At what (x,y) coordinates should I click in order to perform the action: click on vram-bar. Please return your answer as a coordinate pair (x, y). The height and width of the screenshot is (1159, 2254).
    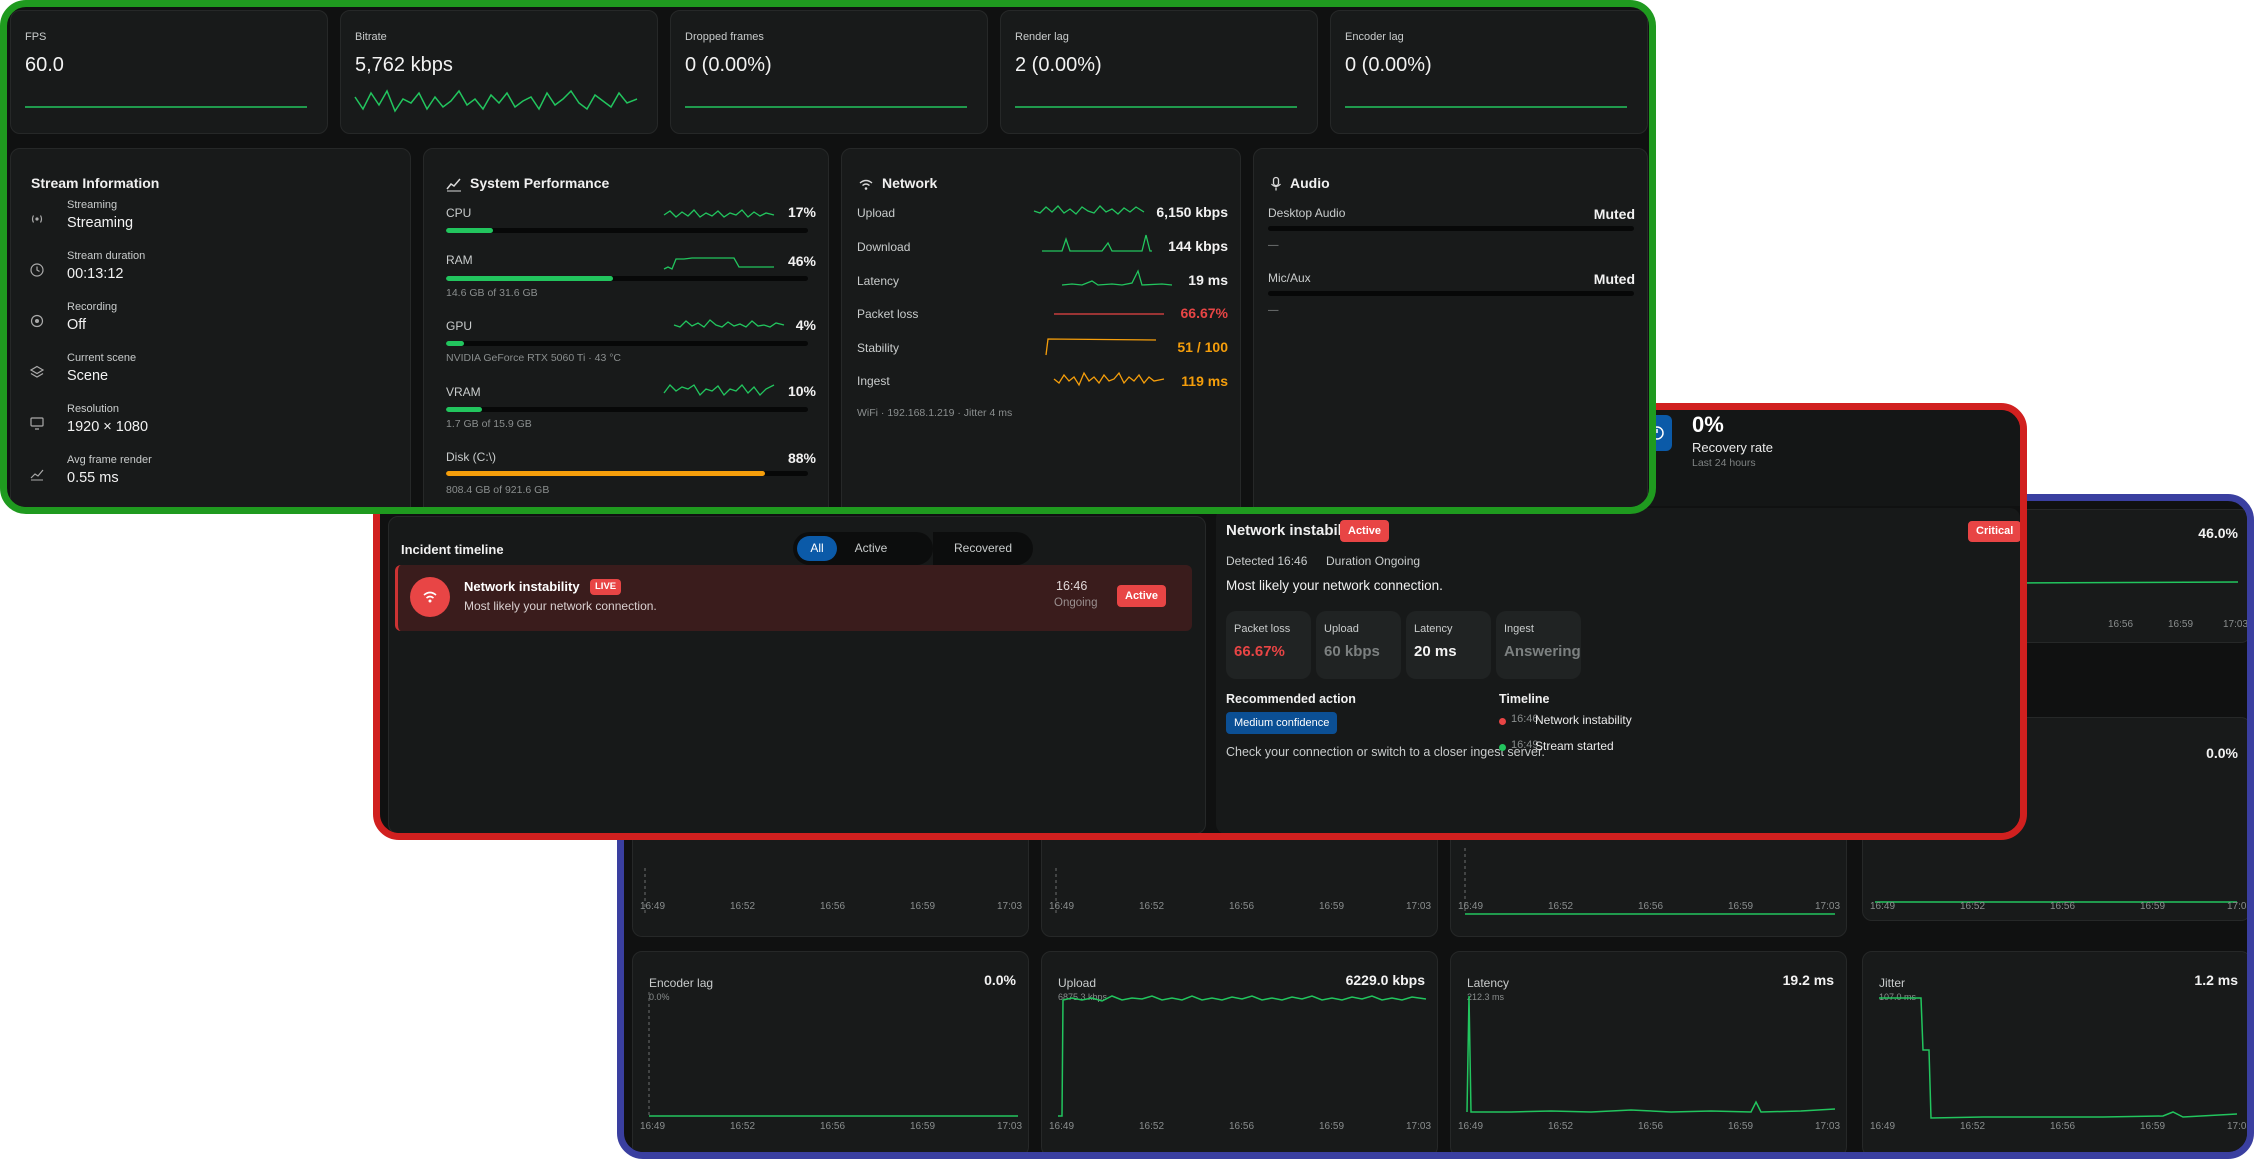
    Looking at the image, I should click on (627, 409).